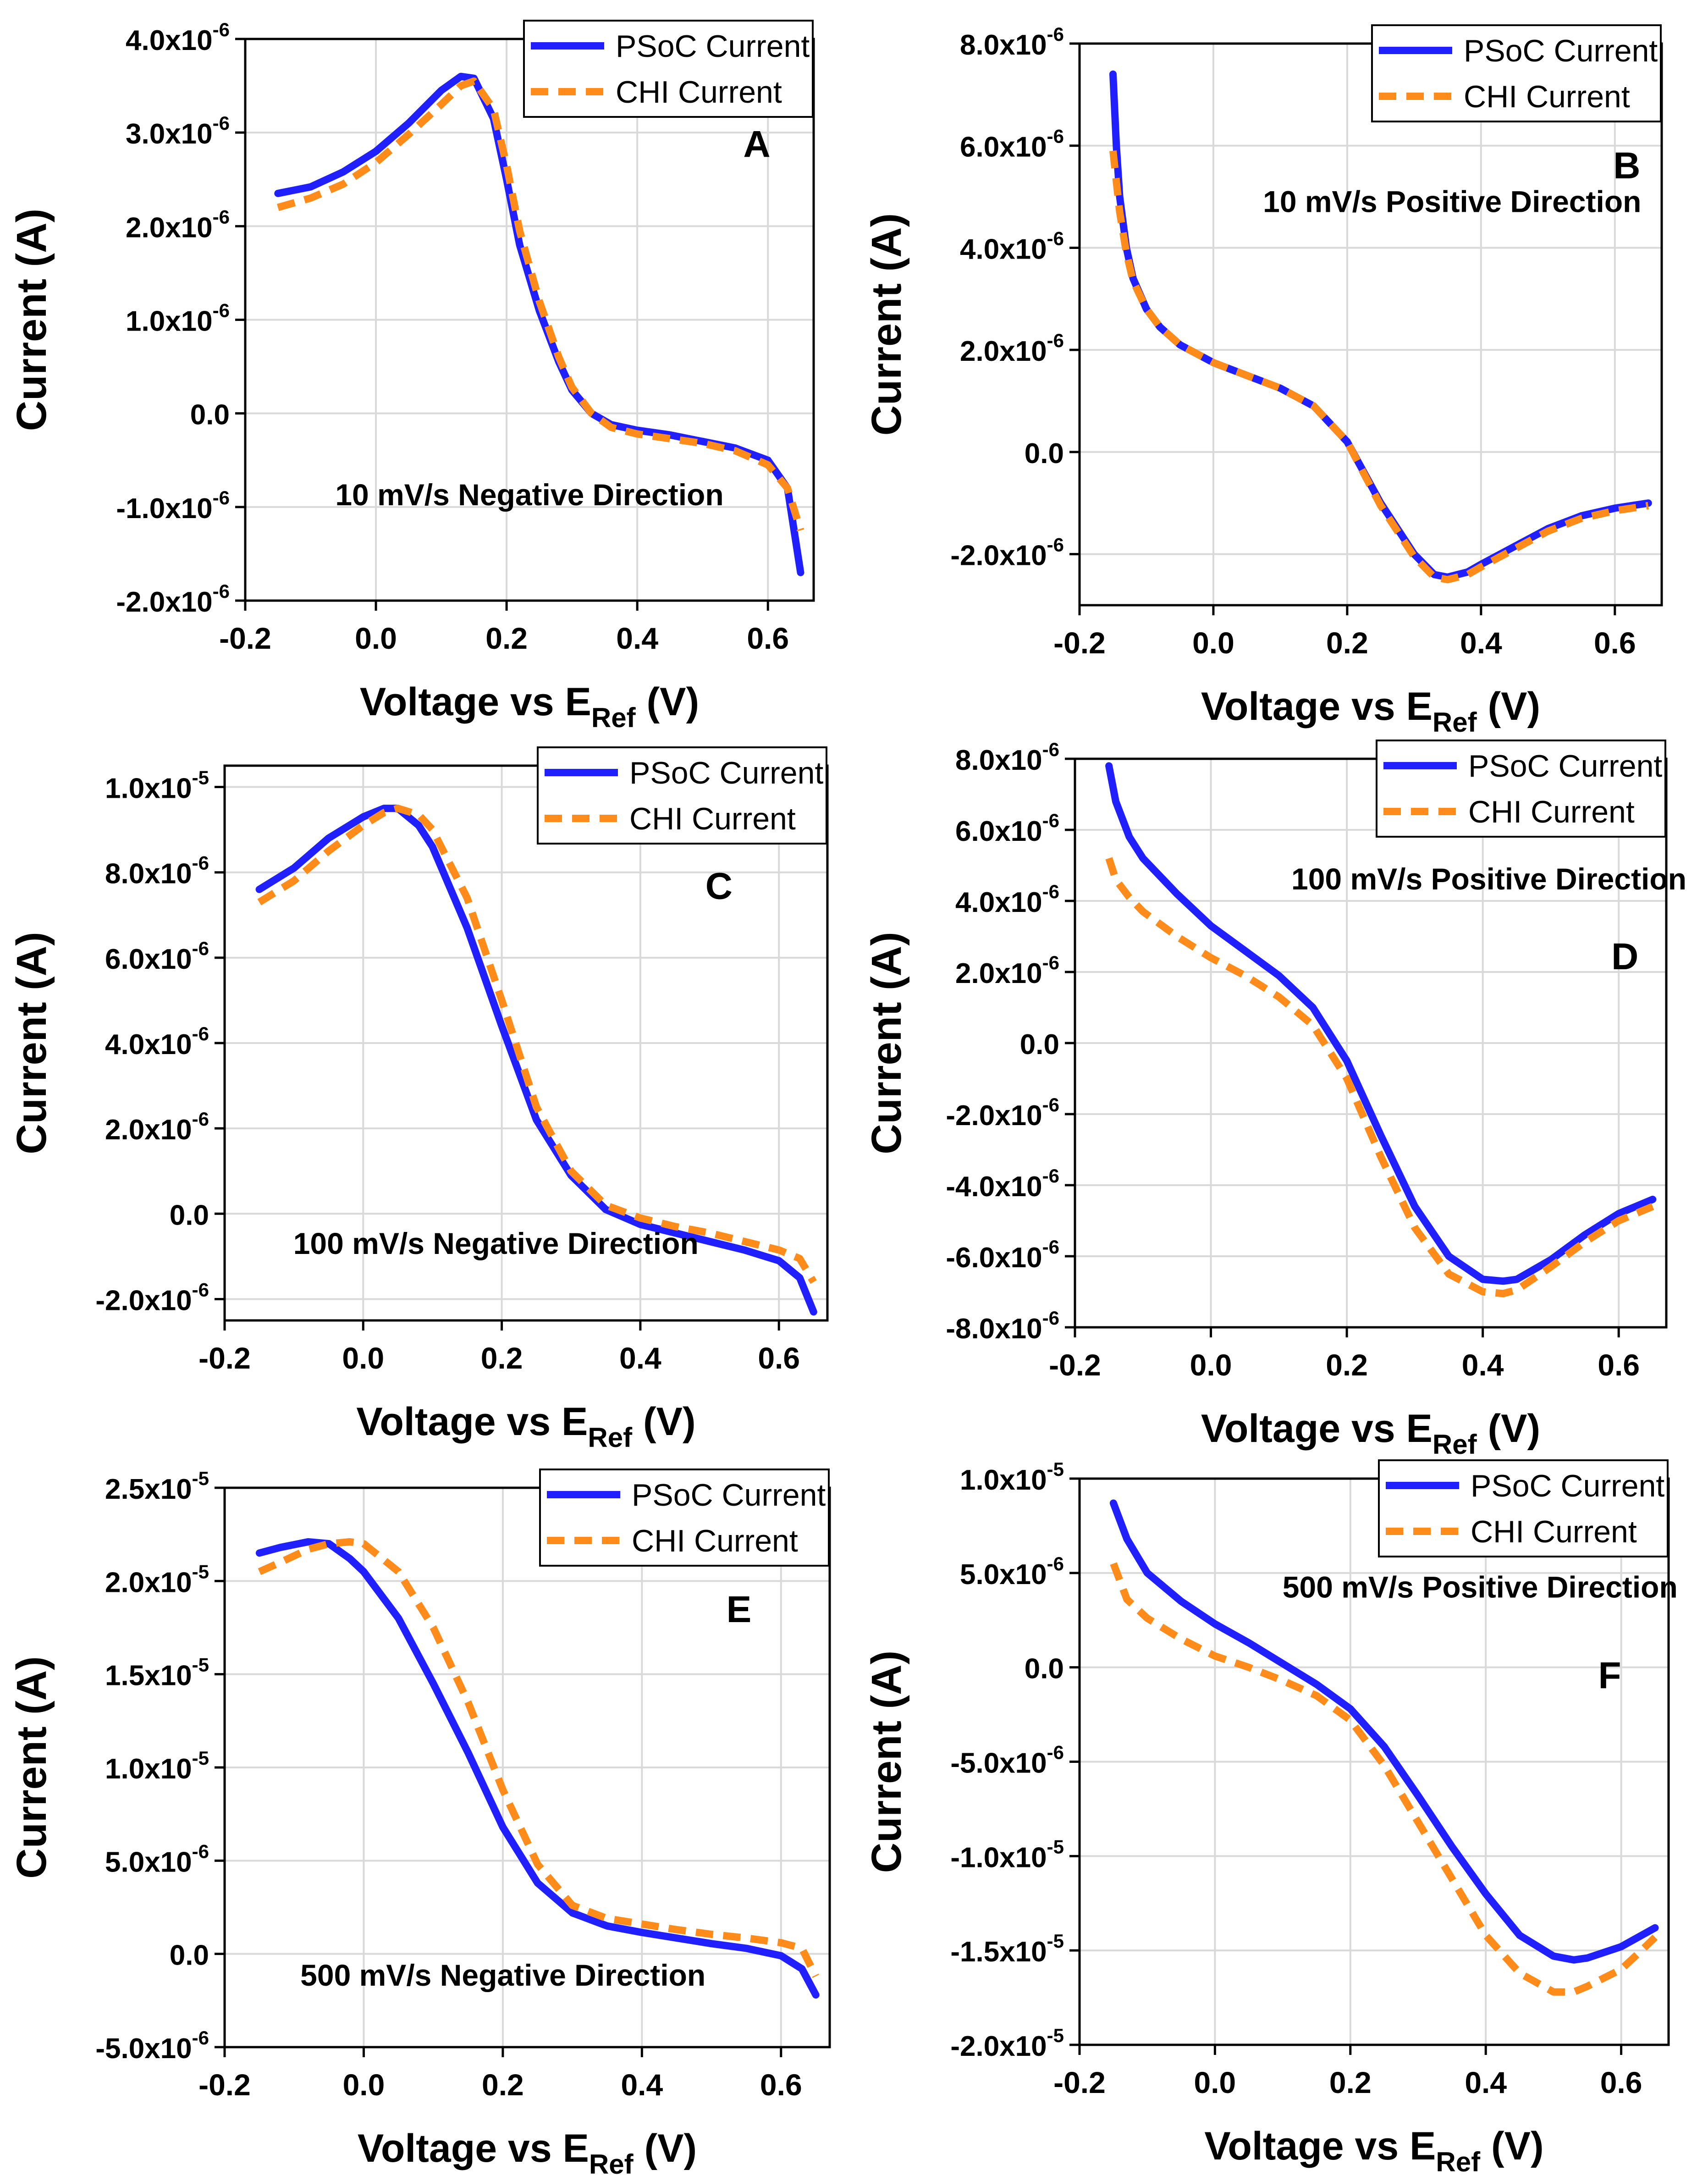 The image size is (1708, 2181). What do you see at coordinates (1002, 1326) in the screenshot?
I see `y-tick-label: -8.0x10⁻⁶` at bounding box center [1002, 1326].